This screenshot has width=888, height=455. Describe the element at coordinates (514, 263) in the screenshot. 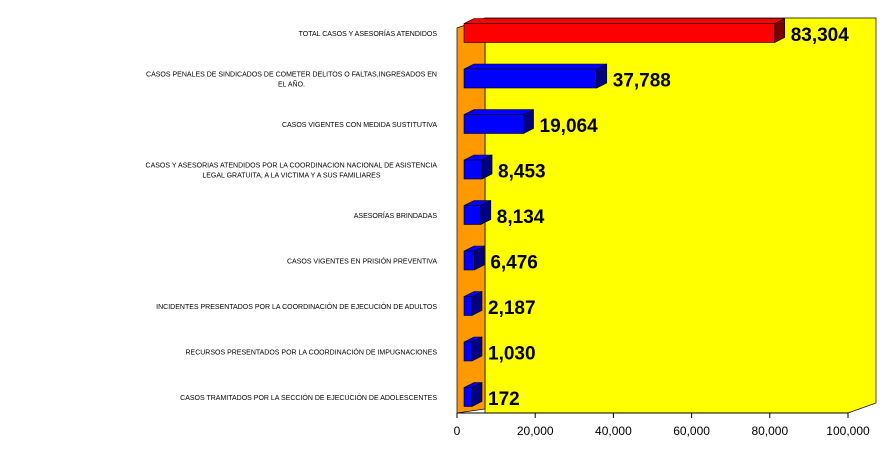

I see `data-label: 6,476` at that location.